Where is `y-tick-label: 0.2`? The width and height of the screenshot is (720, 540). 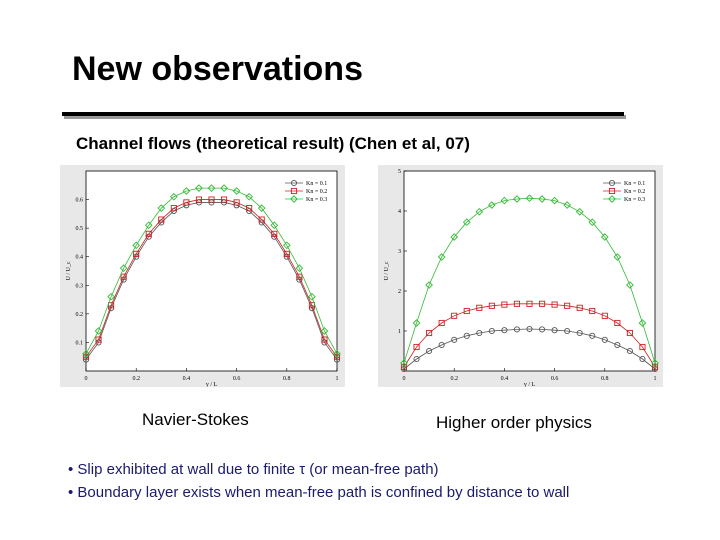 y-tick-label: 0.2 is located at coordinates (80, 315).